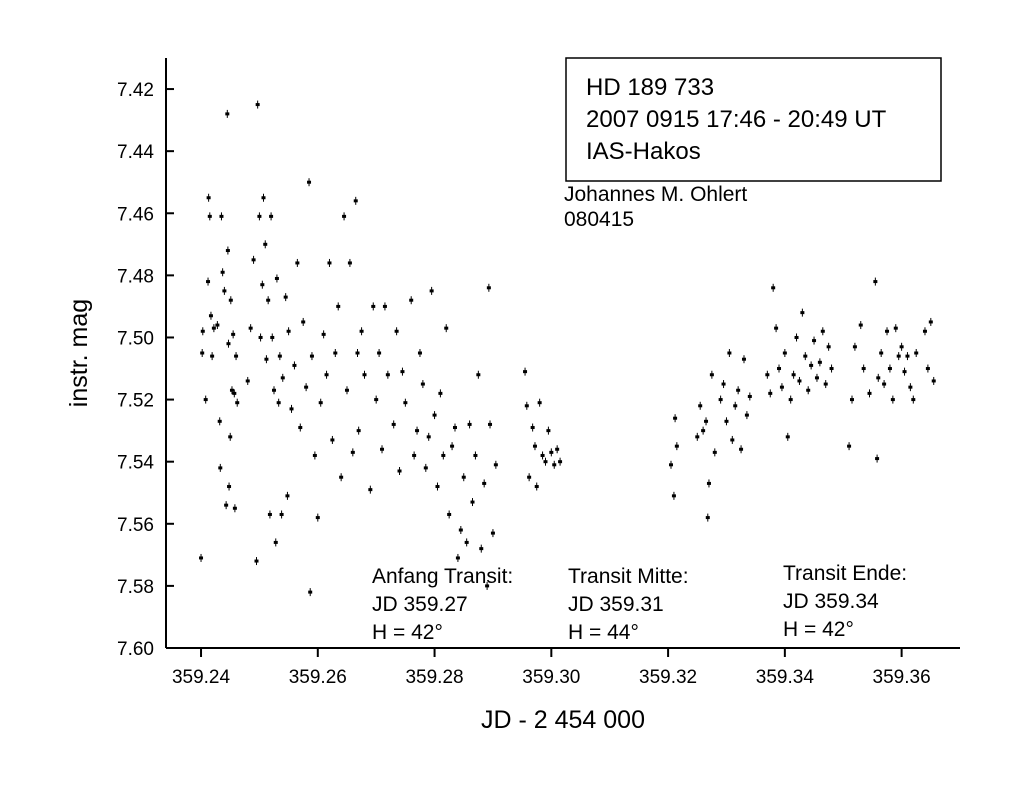 This screenshot has width=1018, height=795. What do you see at coordinates (616, 604) in the screenshot?
I see `annotation: JD 359.31` at bounding box center [616, 604].